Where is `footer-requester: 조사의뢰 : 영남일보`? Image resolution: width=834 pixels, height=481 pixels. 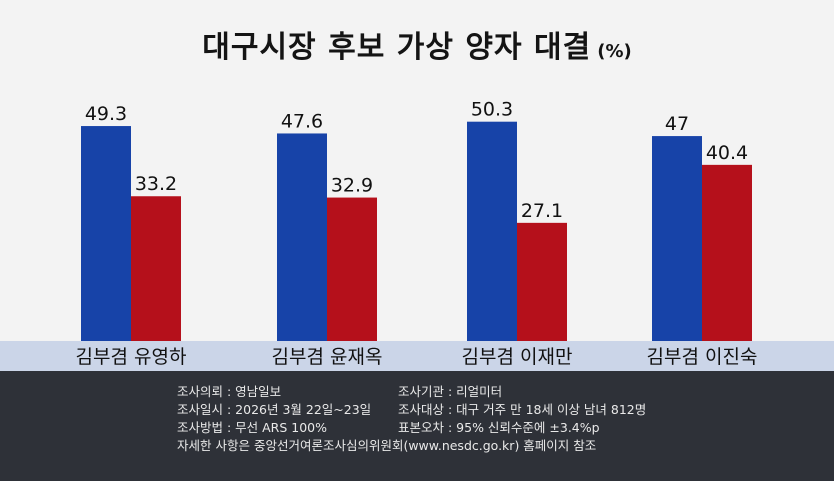 footer-requester: 조사의뢰 : 영남일보 is located at coordinates (229, 391).